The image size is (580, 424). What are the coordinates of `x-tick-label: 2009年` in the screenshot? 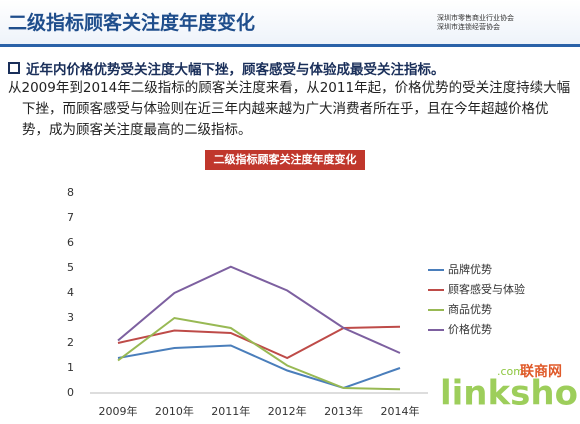 It's located at (118, 411).